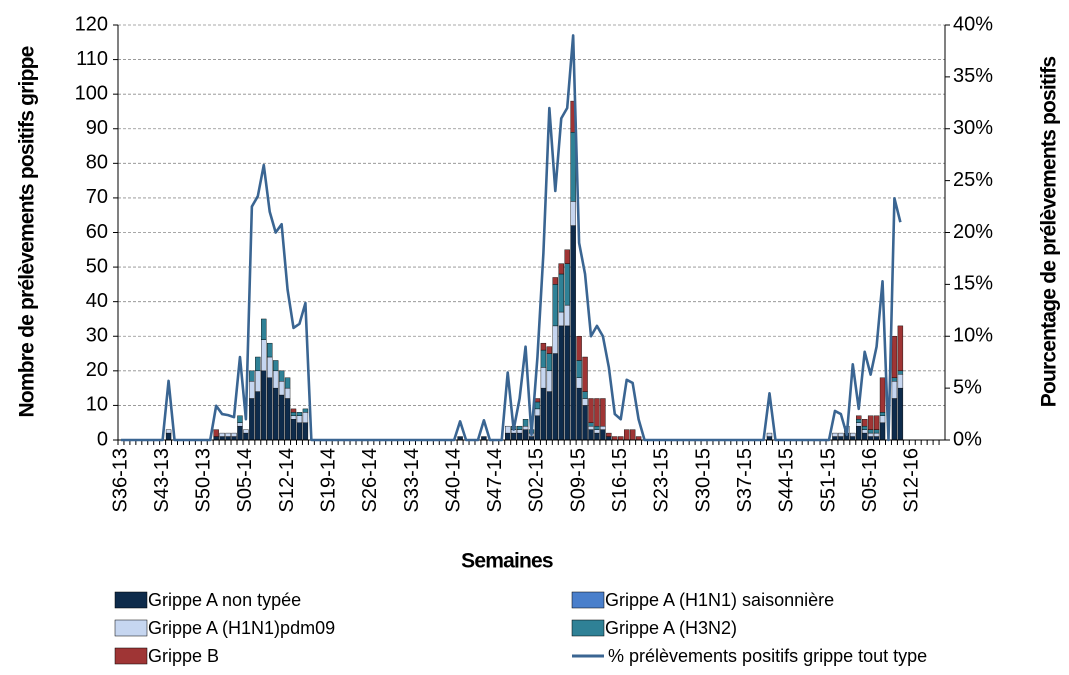 The width and height of the screenshot is (1069, 675). Describe the element at coordinates (328, 480) in the screenshot. I see `x-tick-label: S19-14` at that location.